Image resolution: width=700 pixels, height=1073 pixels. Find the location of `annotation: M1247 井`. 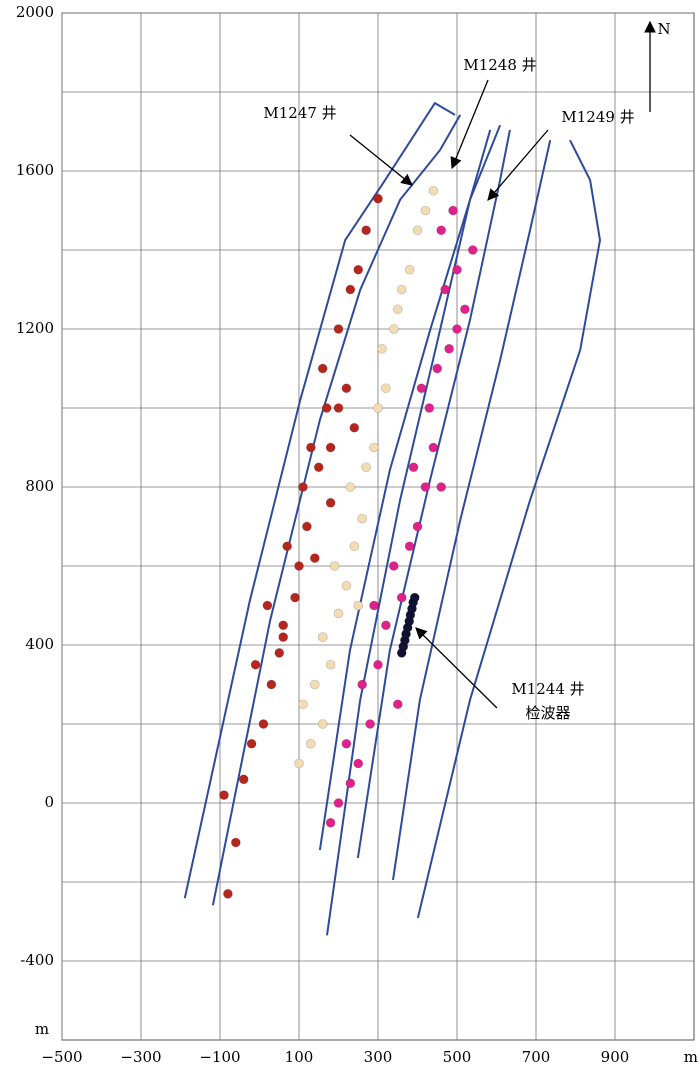

annotation: M1247 井 is located at coordinates (299, 113).